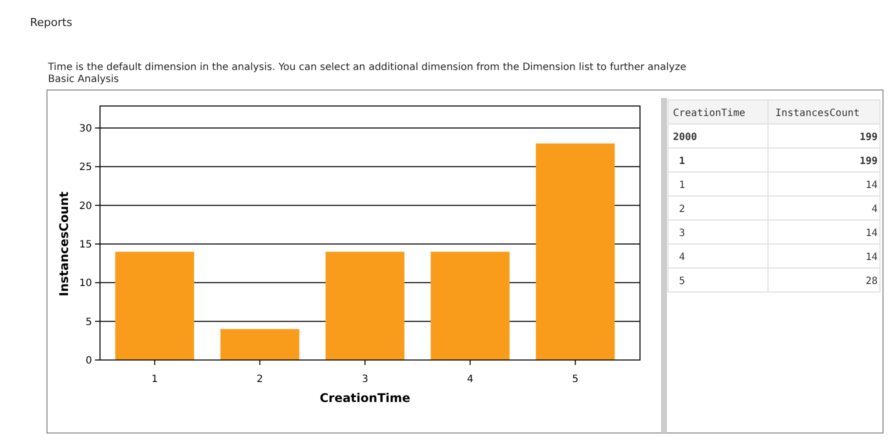  I want to click on x-tick-label: 1, so click(155, 379).